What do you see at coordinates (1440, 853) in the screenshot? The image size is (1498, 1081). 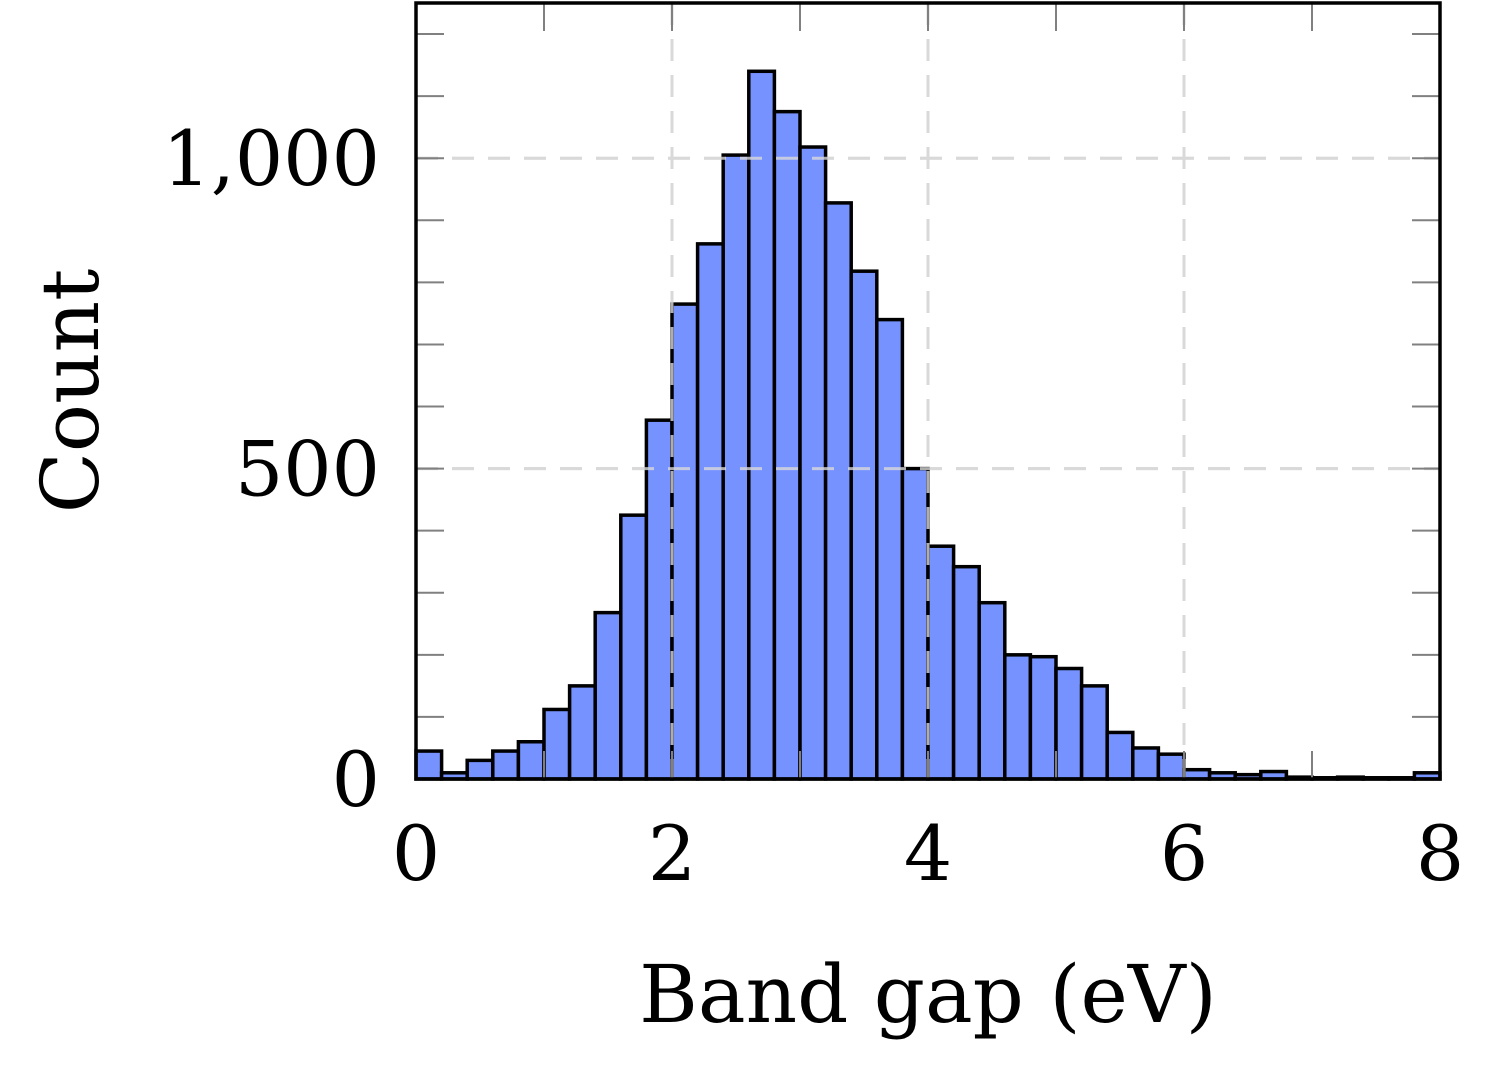 I see `x-tick-label: 8` at bounding box center [1440, 853].